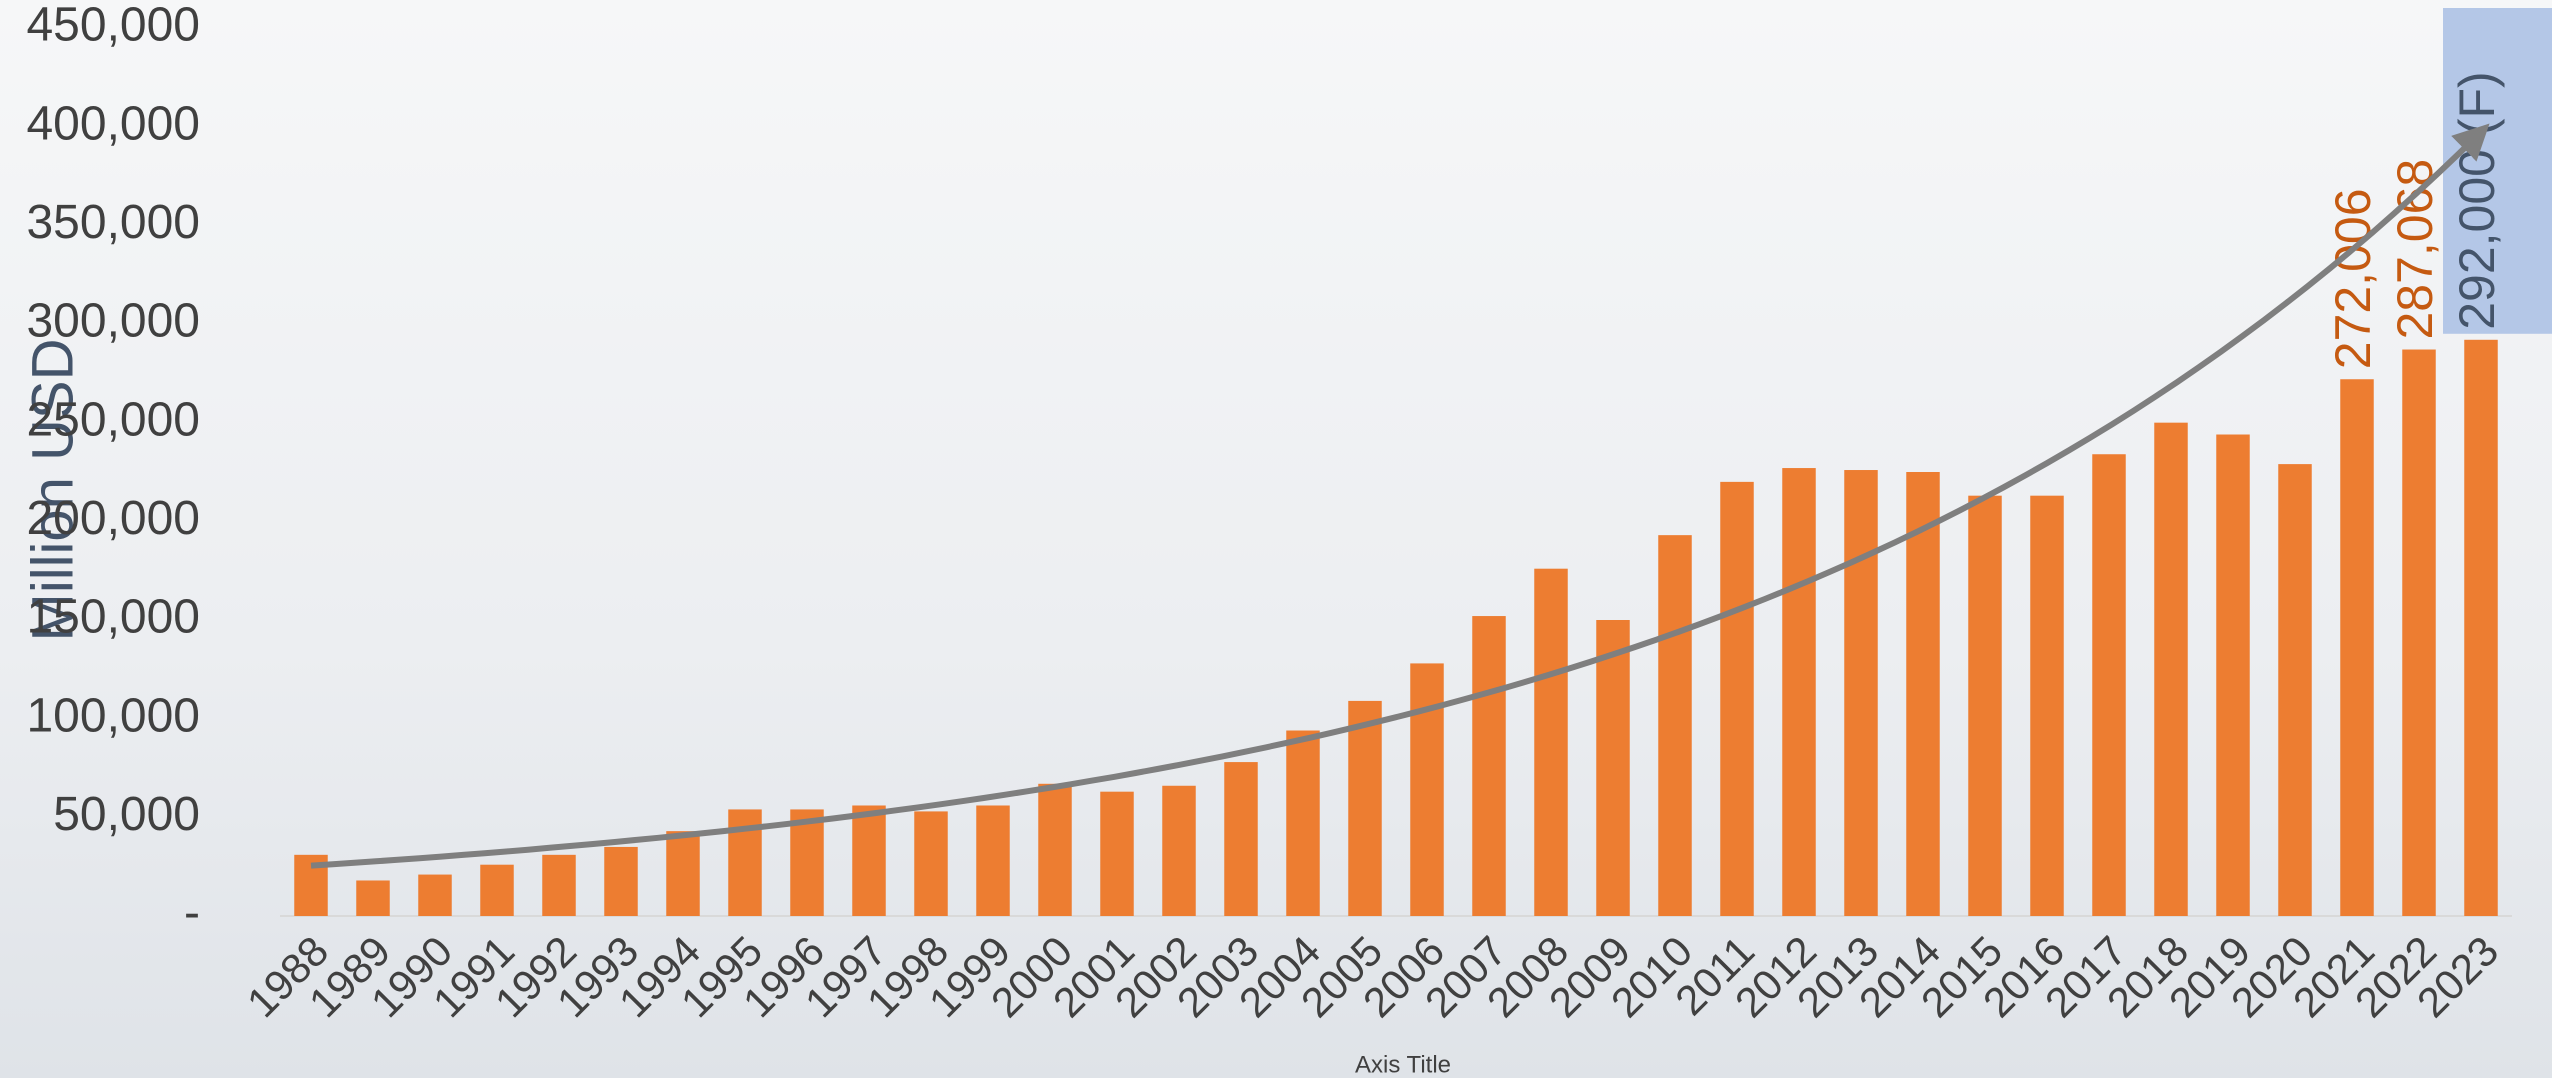 The height and width of the screenshot is (1078, 2552). I want to click on value-label: 272,006, so click(2353, 278).